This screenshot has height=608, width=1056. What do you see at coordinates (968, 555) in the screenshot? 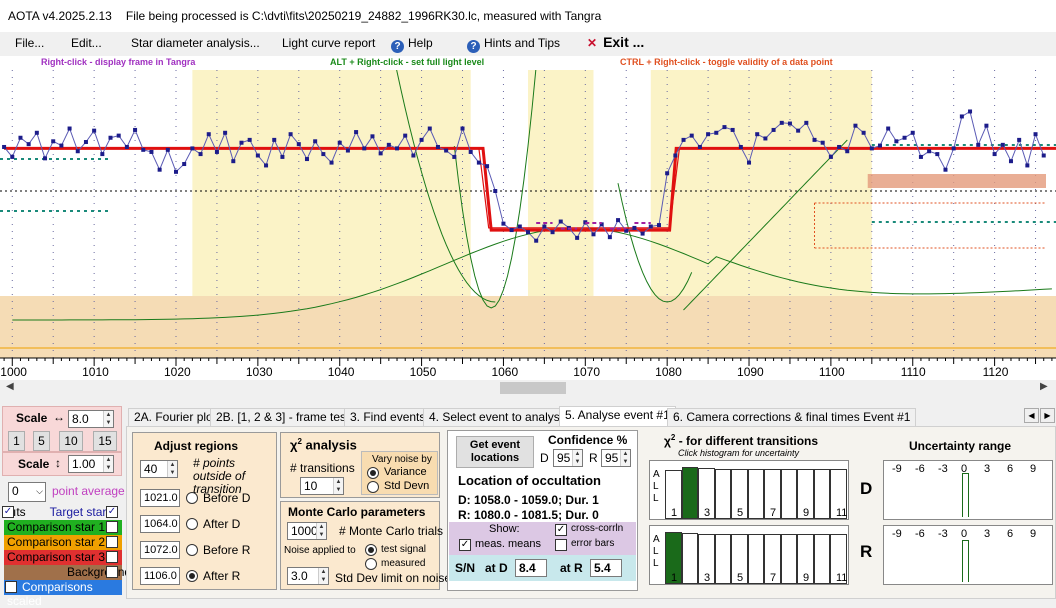
I see `uncertainty-histogram-r: -9 -6 -3 0 3 6 9` at bounding box center [968, 555].